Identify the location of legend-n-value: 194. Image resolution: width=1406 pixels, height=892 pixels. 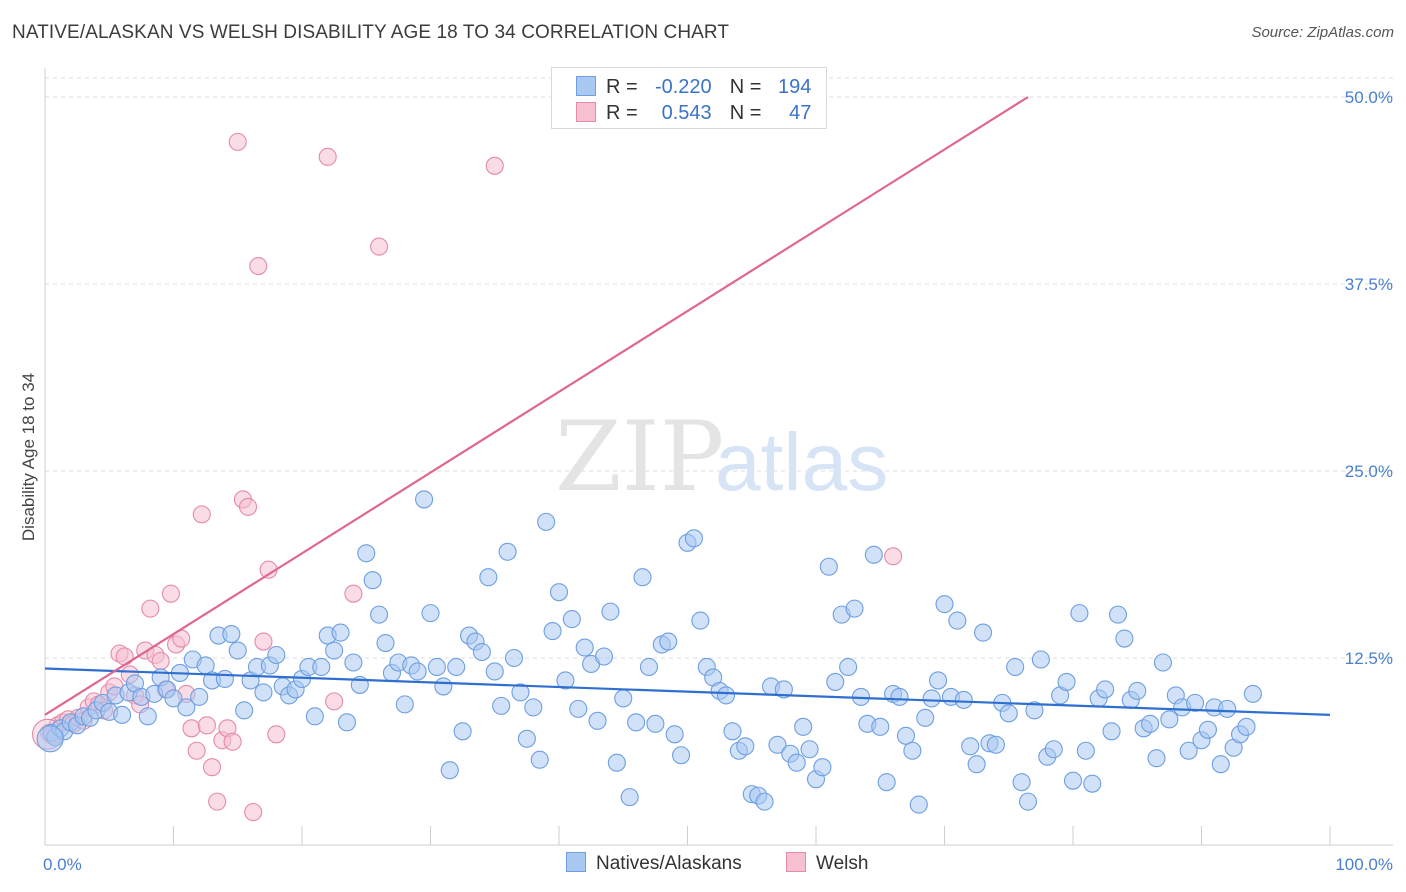
(795, 87).